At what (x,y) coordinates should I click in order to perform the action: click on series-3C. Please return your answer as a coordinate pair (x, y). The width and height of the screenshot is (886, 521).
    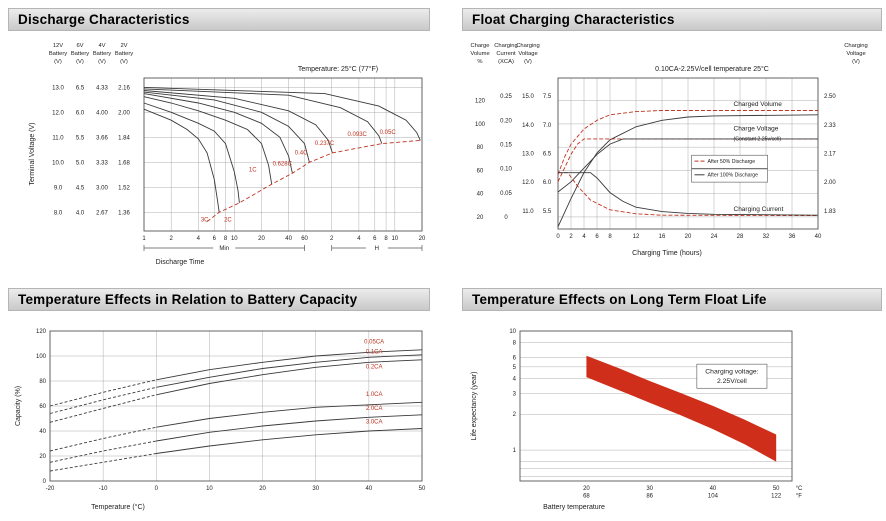
    Looking at the image, I should click on (181, 160).